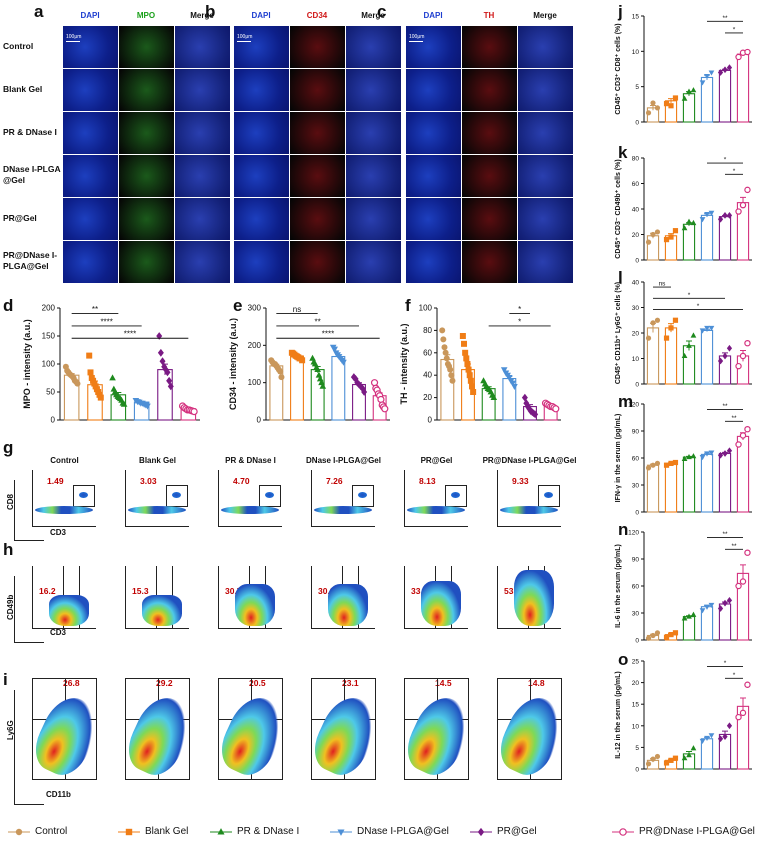 This screenshot has width=764, height=847. Describe the element at coordinates (636, 334) in the screenshot. I see `y-tick-label: 20` at that location.